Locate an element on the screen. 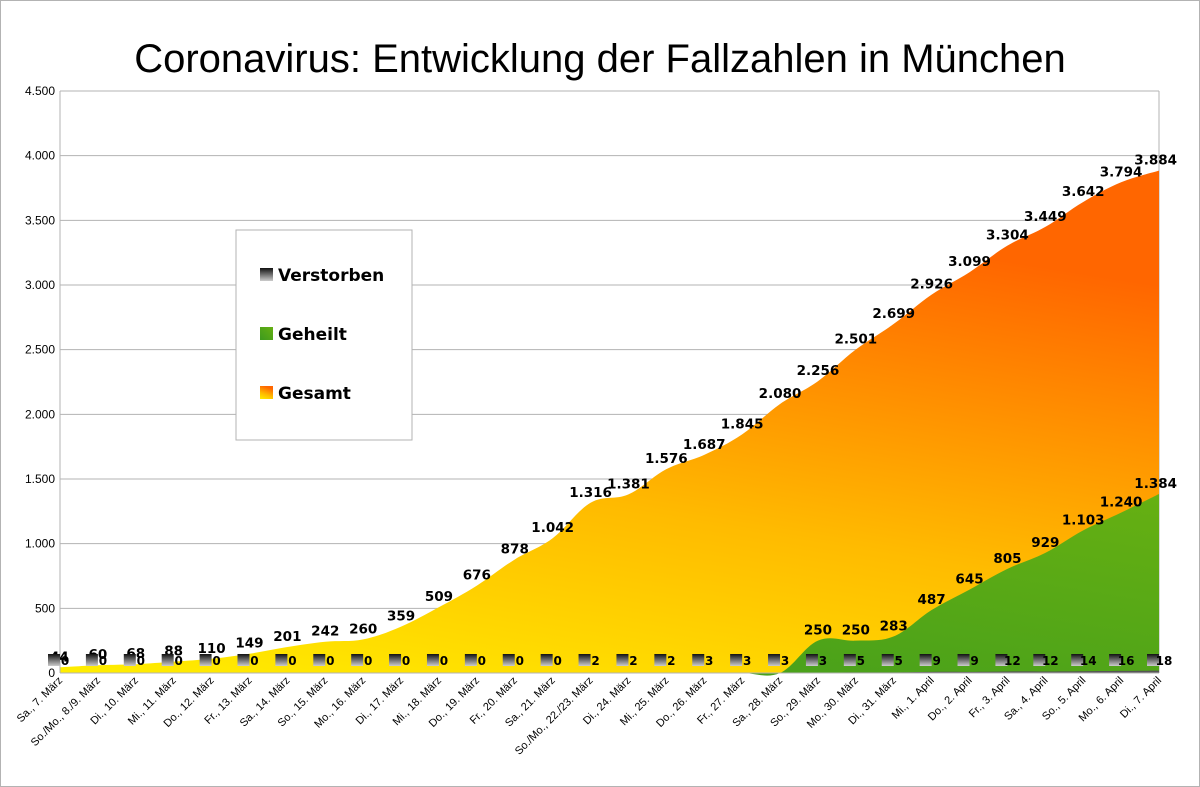 Image resolution: width=1200 pixels, height=787 pixels. data-label-verstorben: 14 is located at coordinates (1088, 661).